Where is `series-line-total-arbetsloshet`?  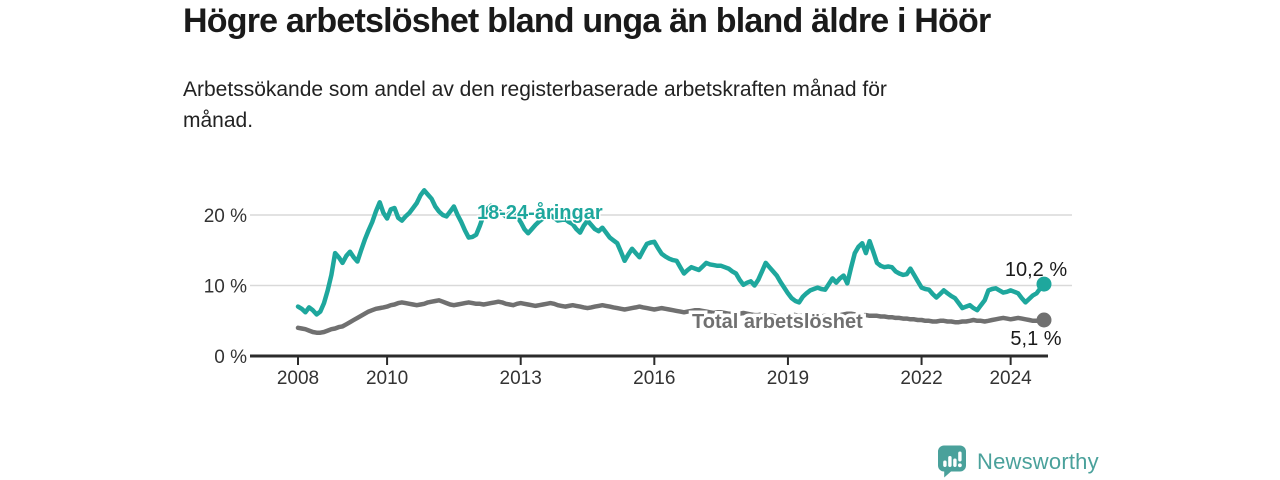
series-line-total-arbetsloshet is located at coordinates (671, 316).